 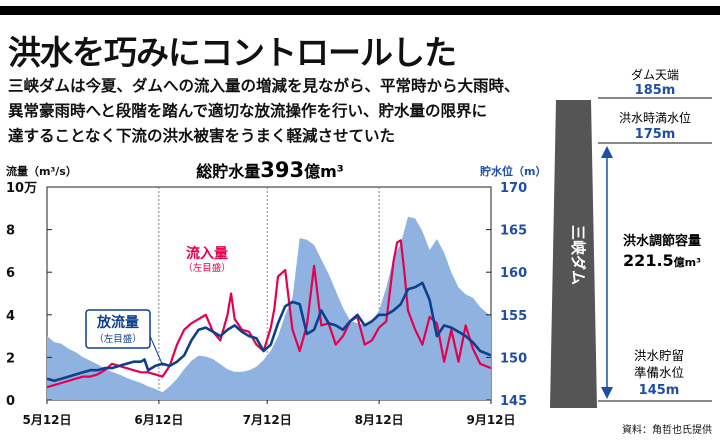 I want to click on right-tick-label: 160, so click(x=513, y=273).